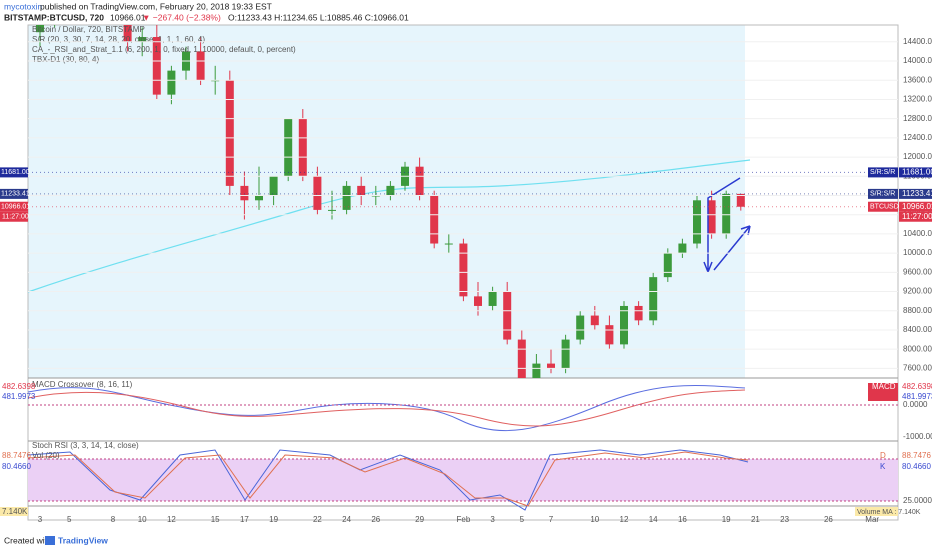 The image size is (932, 555). What do you see at coordinates (917, 172) in the screenshot?
I see `price-tag: 11681.00` at bounding box center [917, 172].